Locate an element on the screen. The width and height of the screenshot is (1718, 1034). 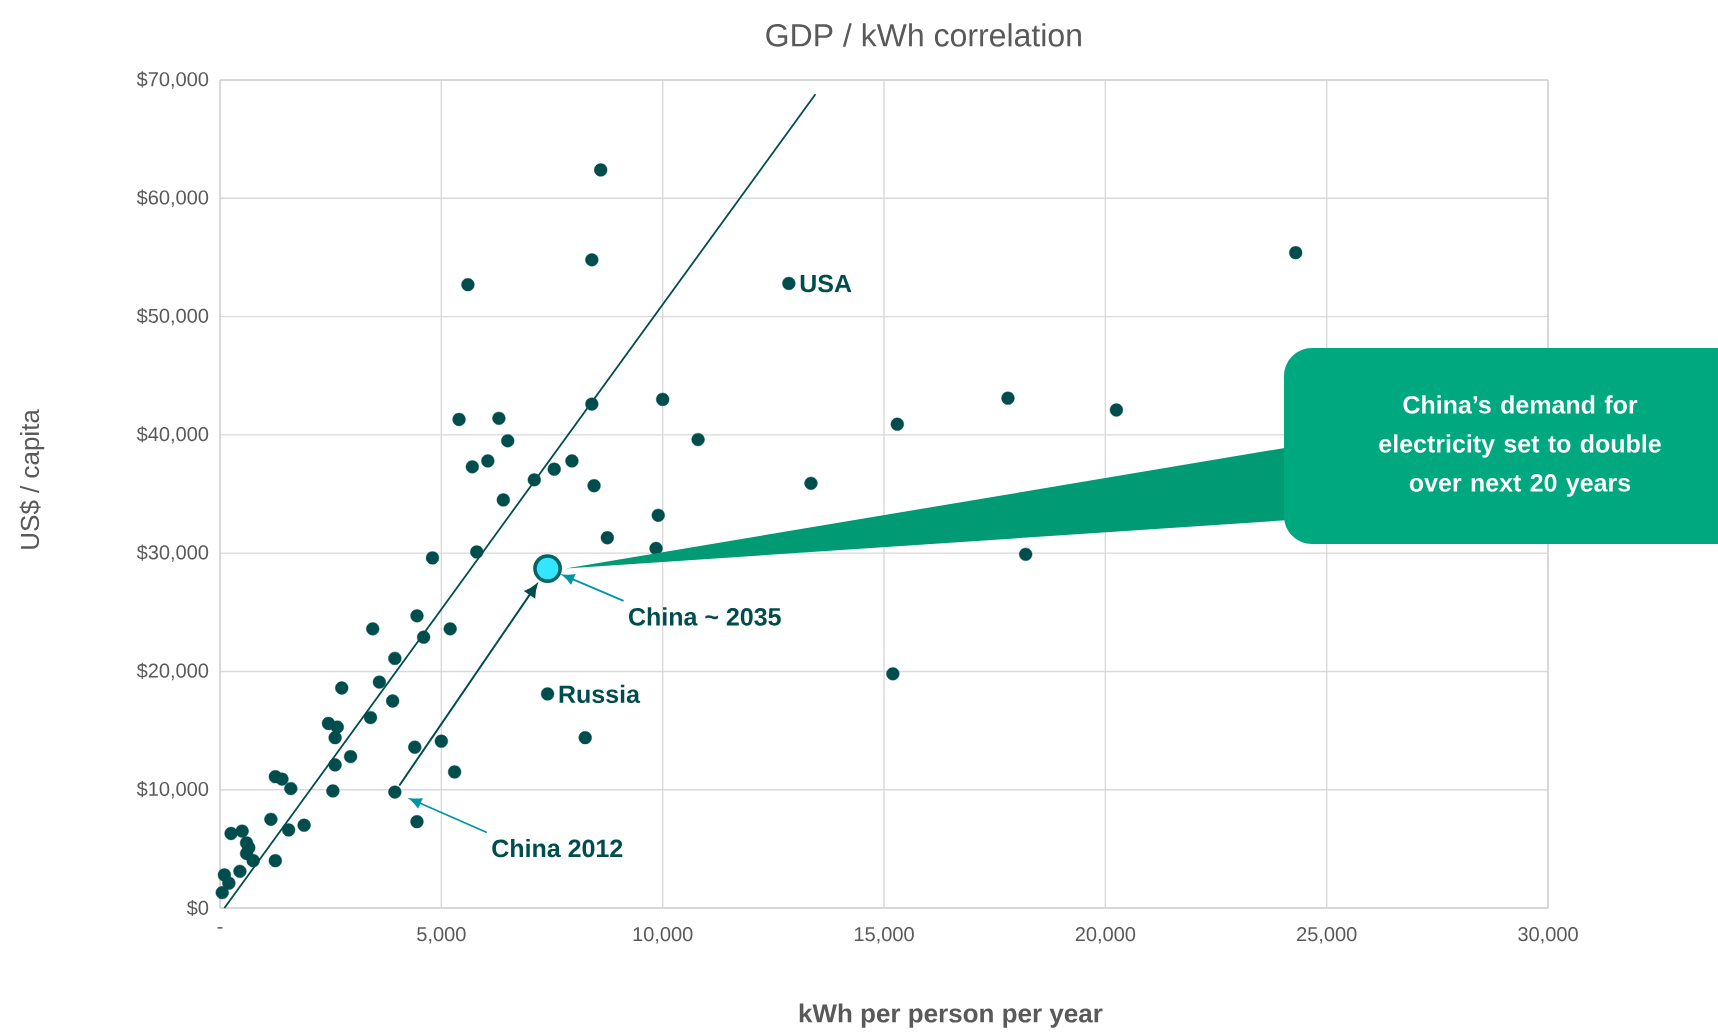
x-tick-label: 5,000 is located at coordinates (441, 935).